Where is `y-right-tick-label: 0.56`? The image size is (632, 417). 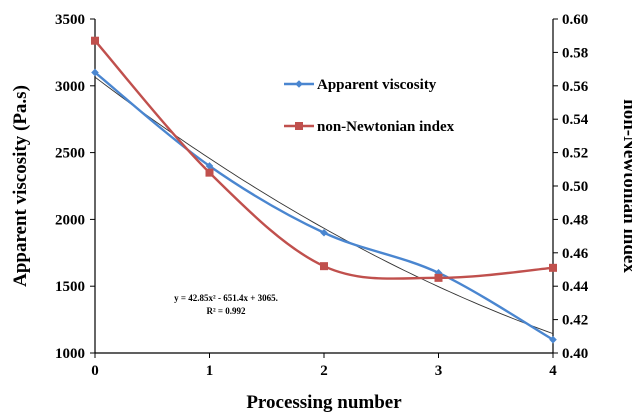 y-right-tick-label: 0.56 is located at coordinates (575, 87).